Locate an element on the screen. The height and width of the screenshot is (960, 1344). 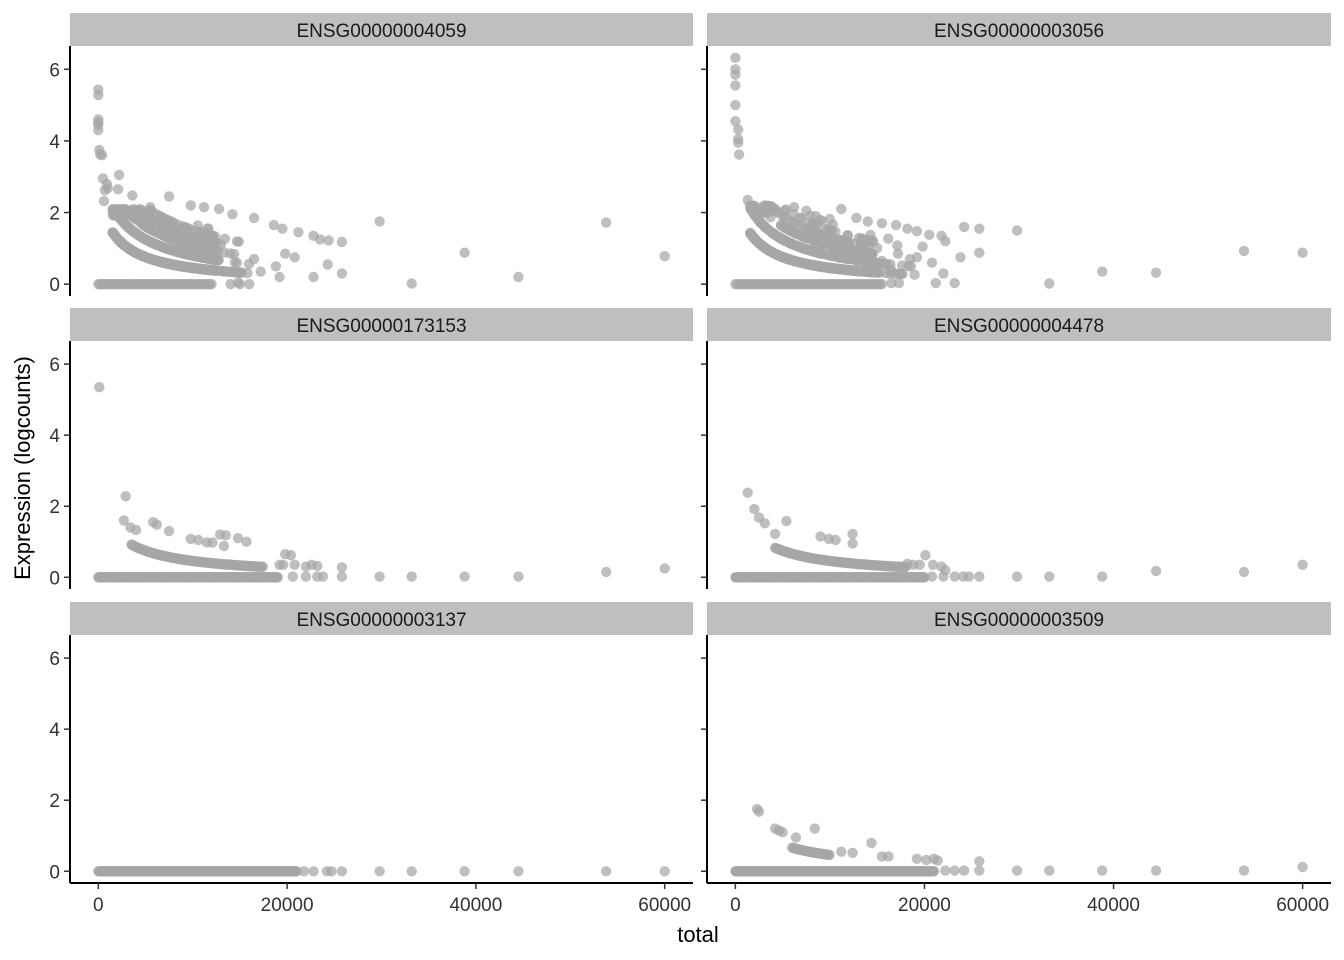
x-tick-label: 0 is located at coordinates (735, 905).